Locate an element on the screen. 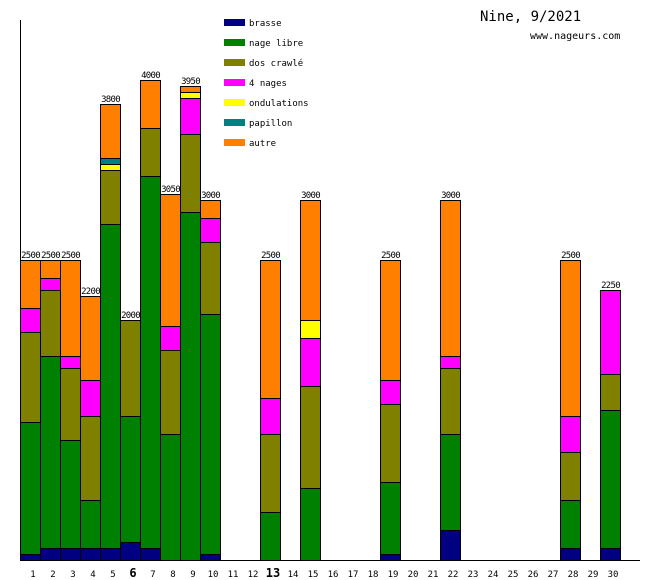 This screenshot has height=580, width=660. legend-label: brasse is located at coordinates (265, 24).